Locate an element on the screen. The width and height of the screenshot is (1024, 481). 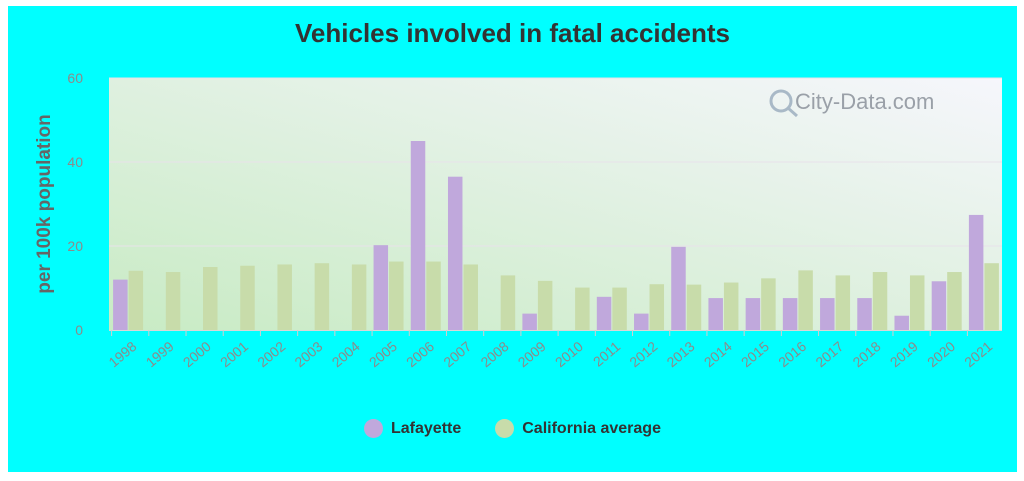
bar-california-2005 is located at coordinates (396, 295).